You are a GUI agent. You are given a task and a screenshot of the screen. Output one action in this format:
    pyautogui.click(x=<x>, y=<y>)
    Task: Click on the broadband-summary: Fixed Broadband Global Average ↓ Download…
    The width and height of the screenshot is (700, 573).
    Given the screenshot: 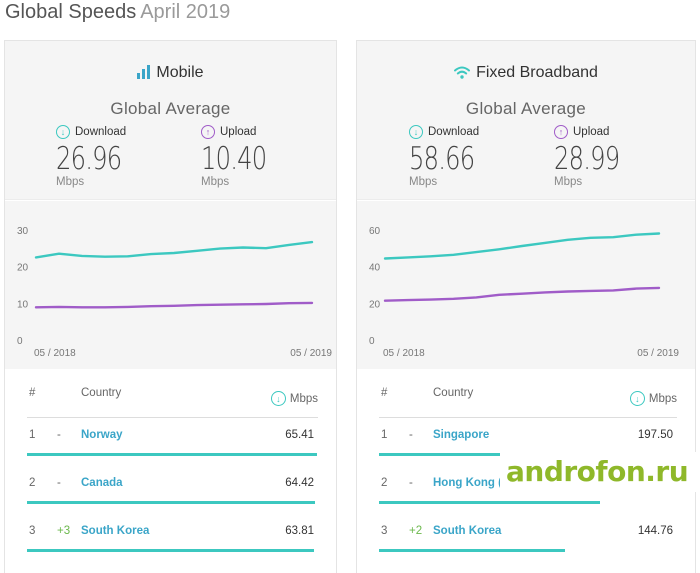 What is the action you would take?
    pyautogui.click(x=526, y=120)
    